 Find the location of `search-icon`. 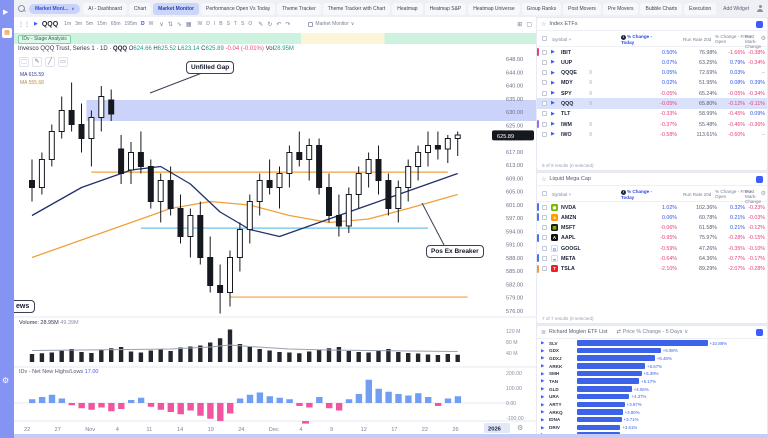

search-icon is located at coordinates (22, 8).